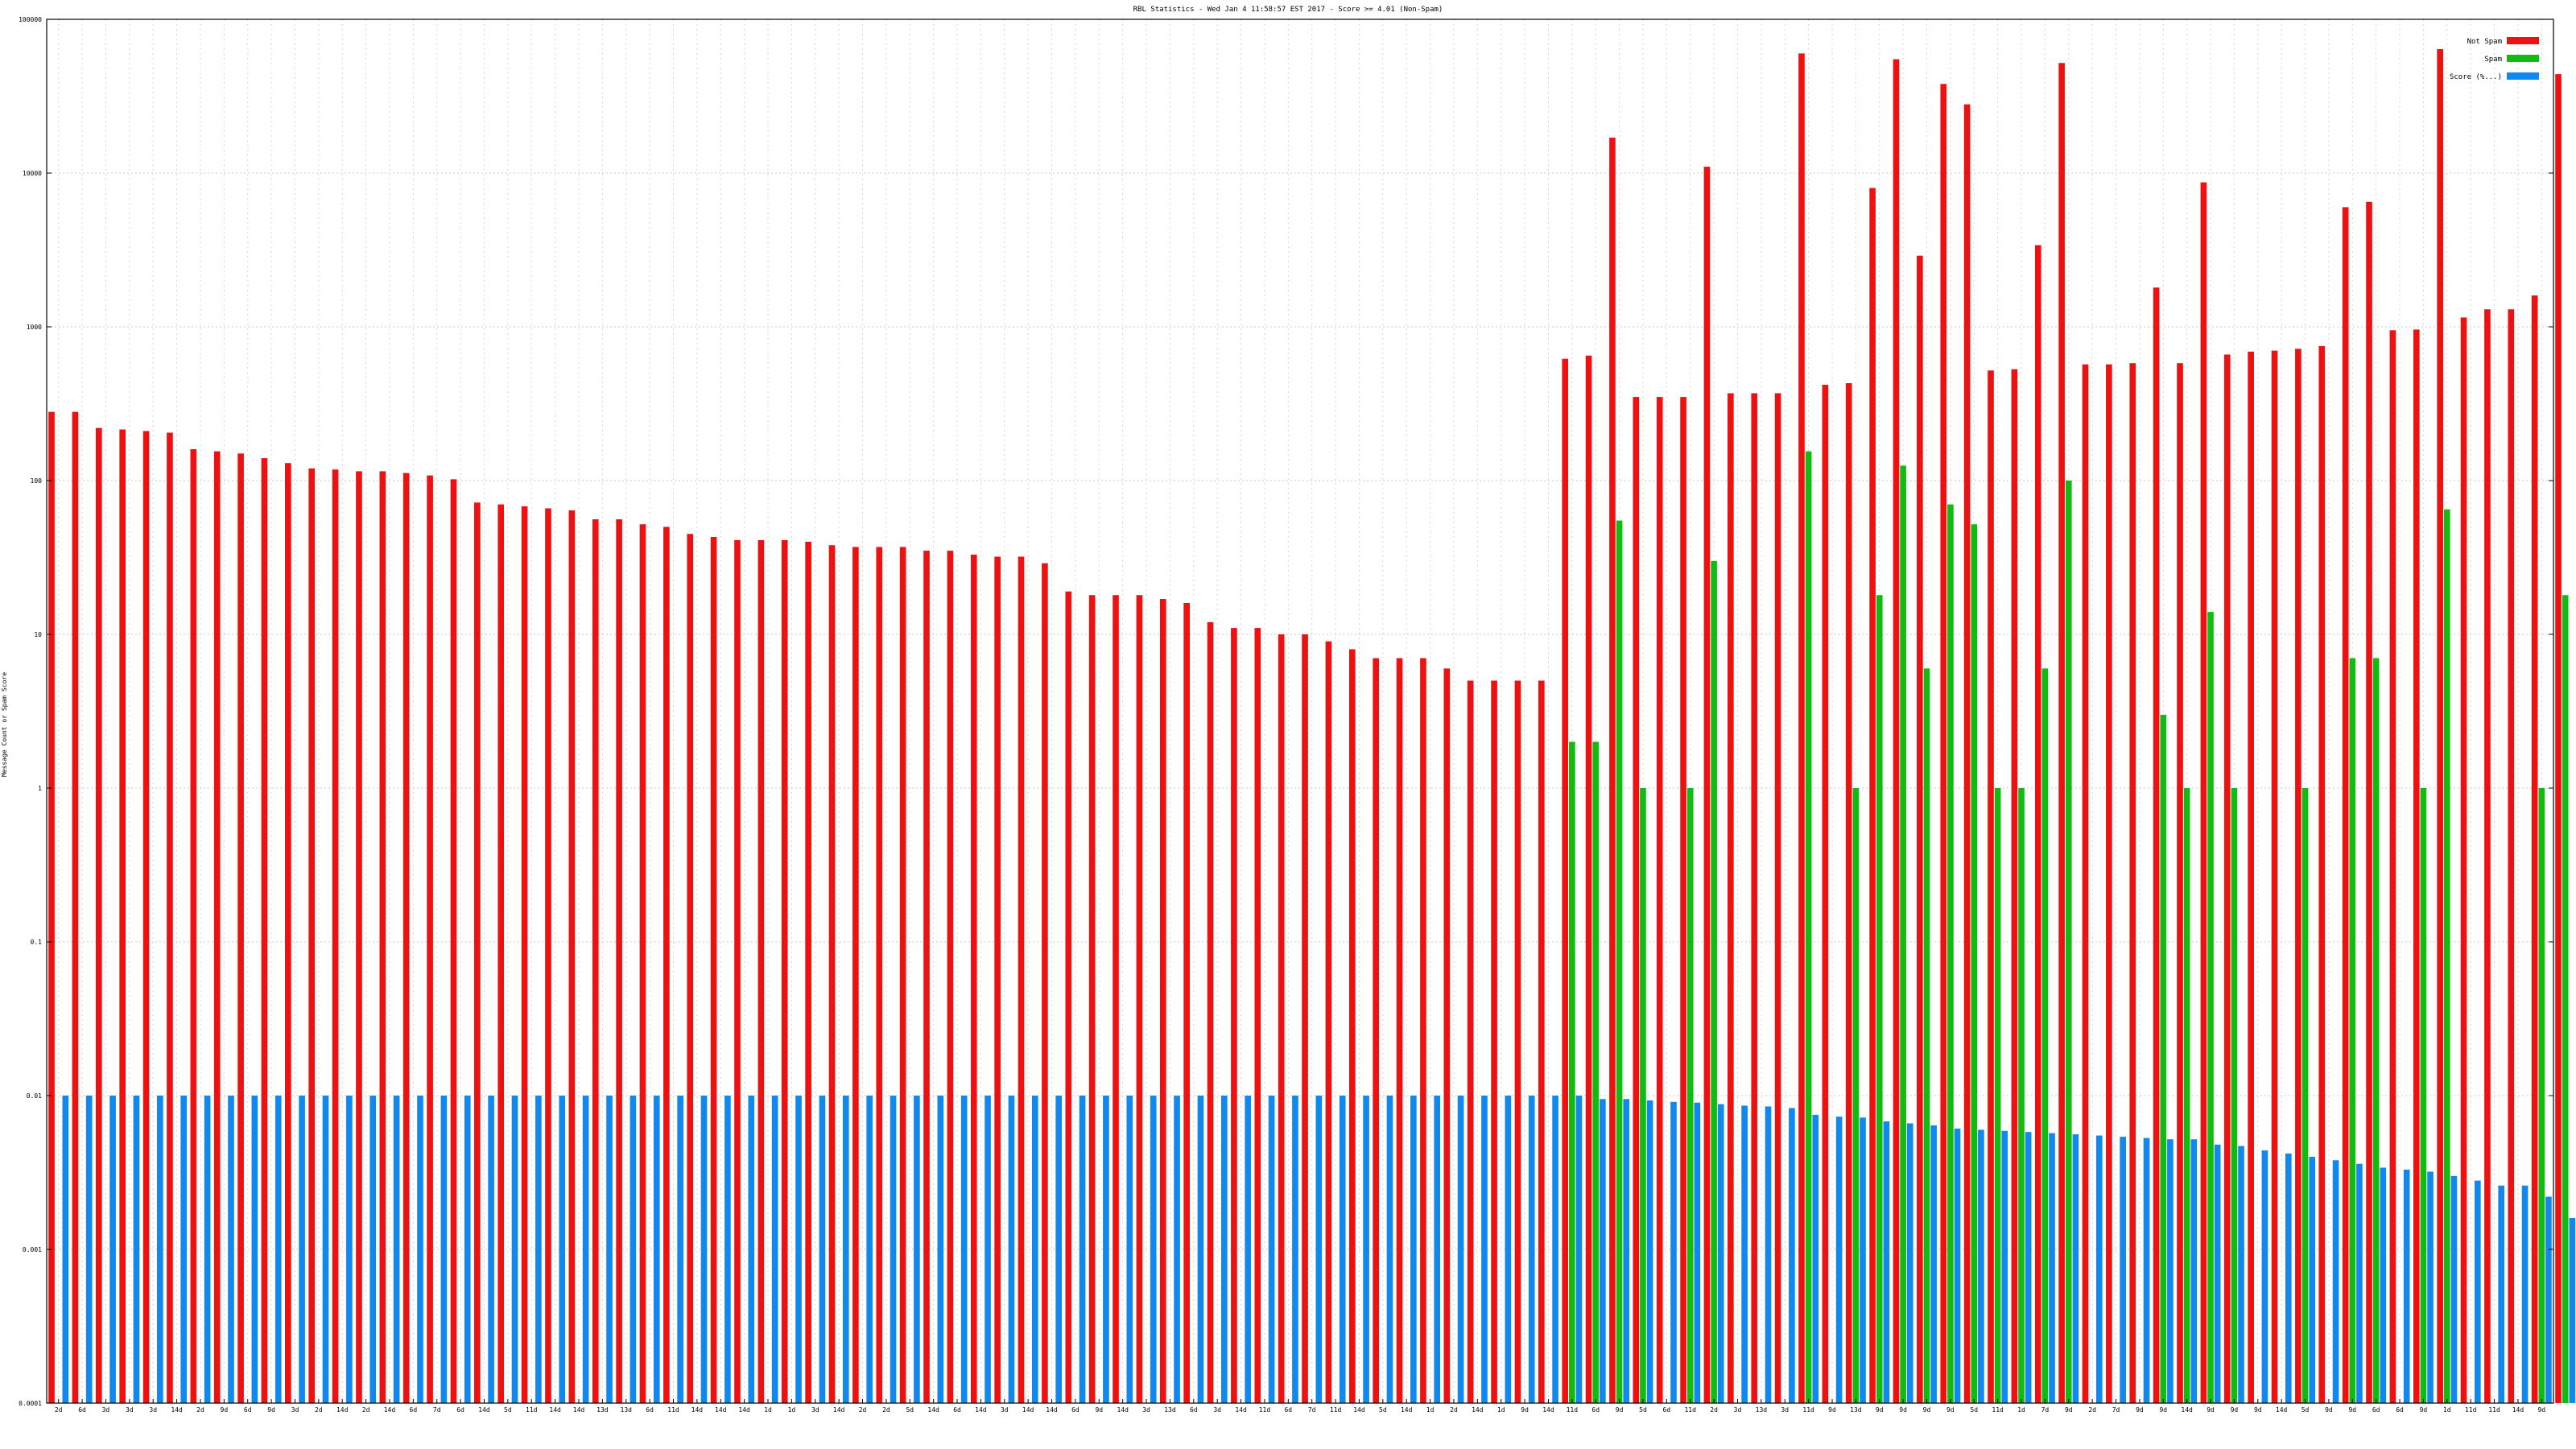 This screenshot has height=1449, width=2576. Describe the element at coordinates (4, 724) in the screenshot. I see `y-axis-label: Message Count or Spam Score` at that location.